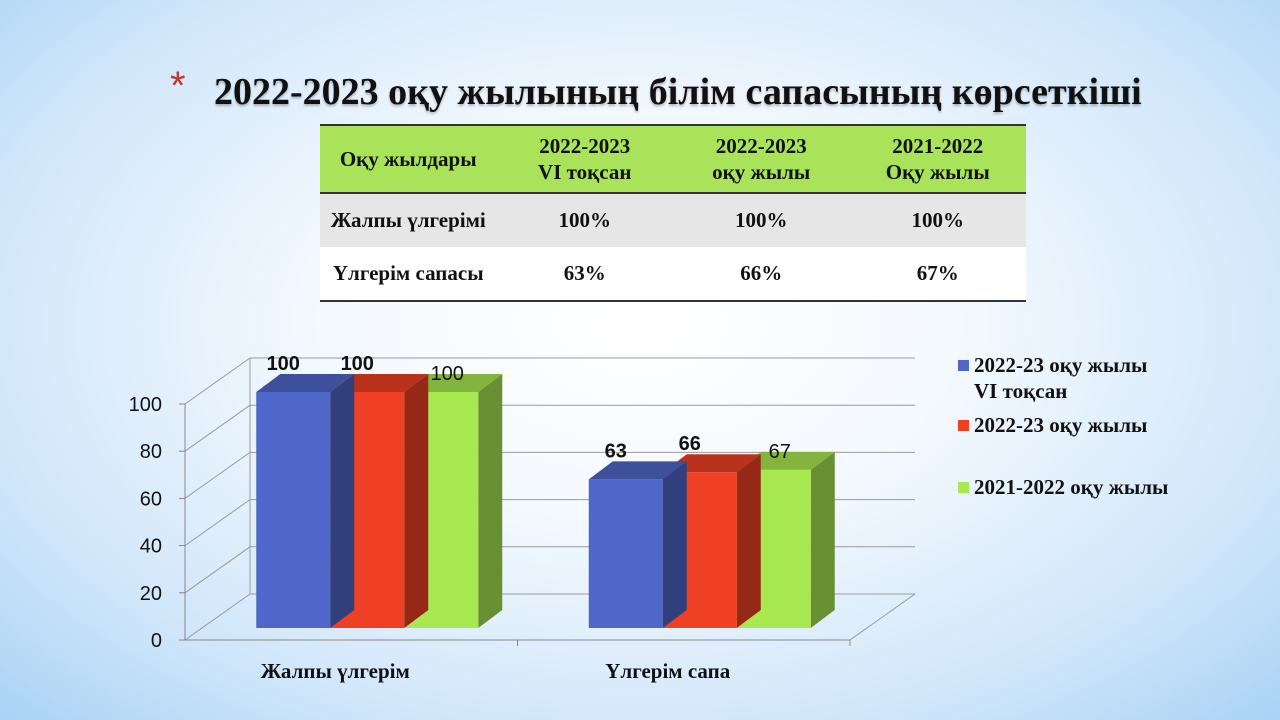  Describe the element at coordinates (151, 547) in the screenshot. I see `y-tick-label: 40` at that location.